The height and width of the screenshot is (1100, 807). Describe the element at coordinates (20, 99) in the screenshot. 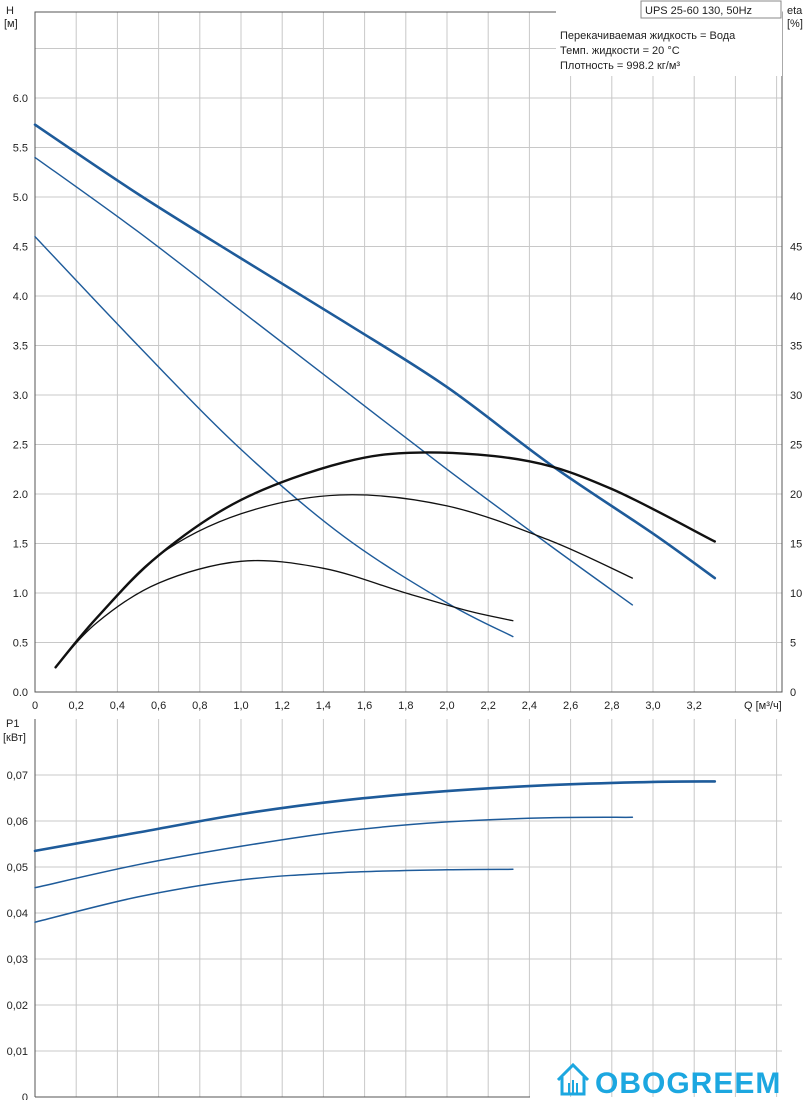

I see `h-tick-label: 6.0` at that location.